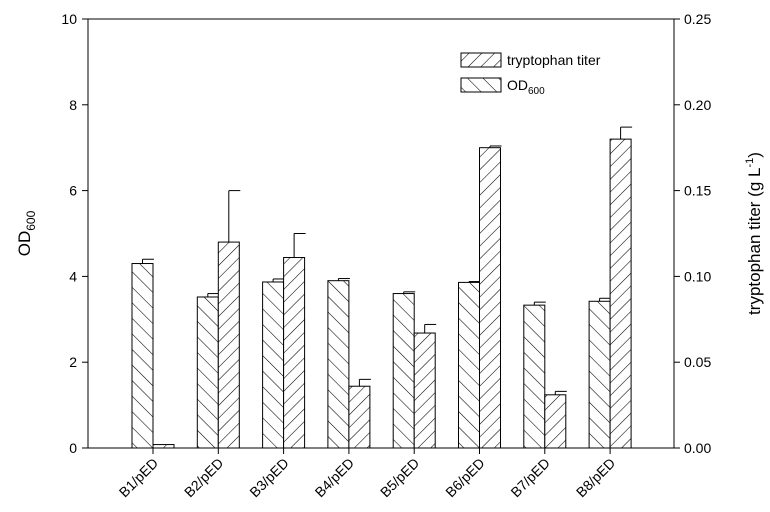 The width and height of the screenshot is (770, 512). What do you see at coordinates (69, 19) in the screenshot?
I see `left-tick-label: 10` at bounding box center [69, 19].